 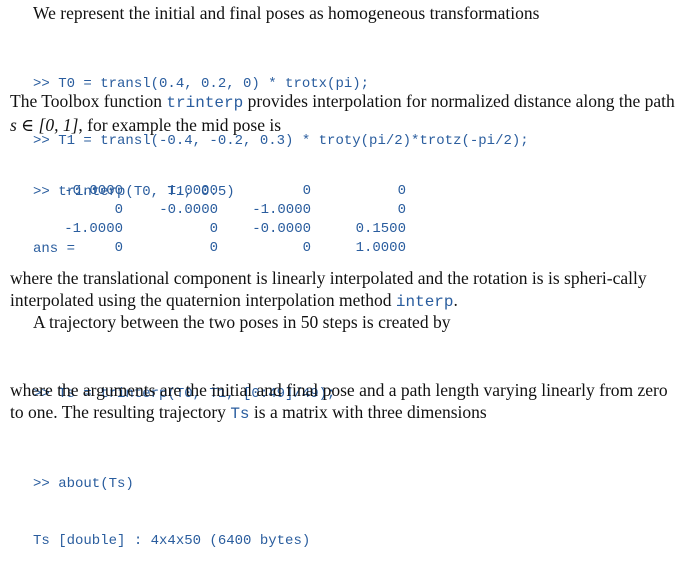 What do you see at coordinates (380, 229) in the screenshot?
I see `matrix-cell: 0.1500` at bounding box center [380, 229].